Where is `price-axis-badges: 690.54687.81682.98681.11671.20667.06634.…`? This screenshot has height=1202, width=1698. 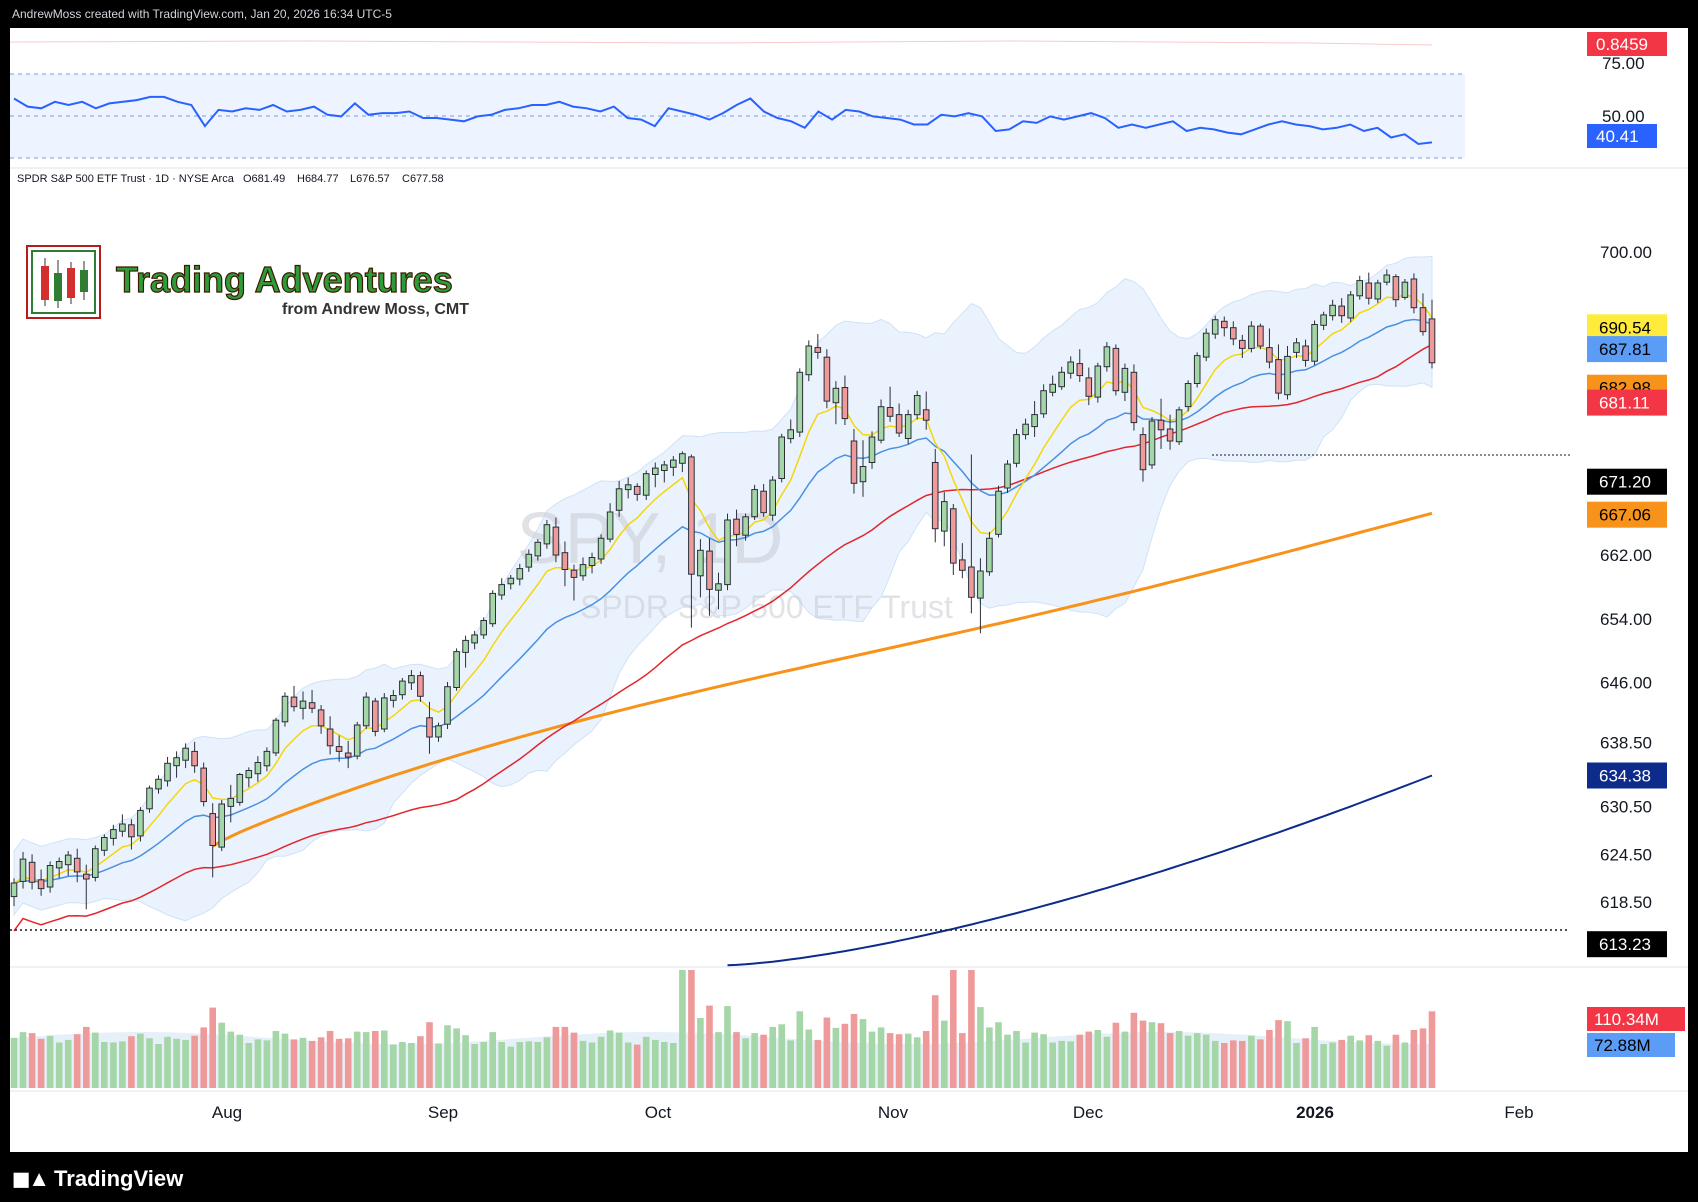 price-axis-badges: 690.54687.81682.98681.11671.20667.06634.… is located at coordinates (1627, 636).